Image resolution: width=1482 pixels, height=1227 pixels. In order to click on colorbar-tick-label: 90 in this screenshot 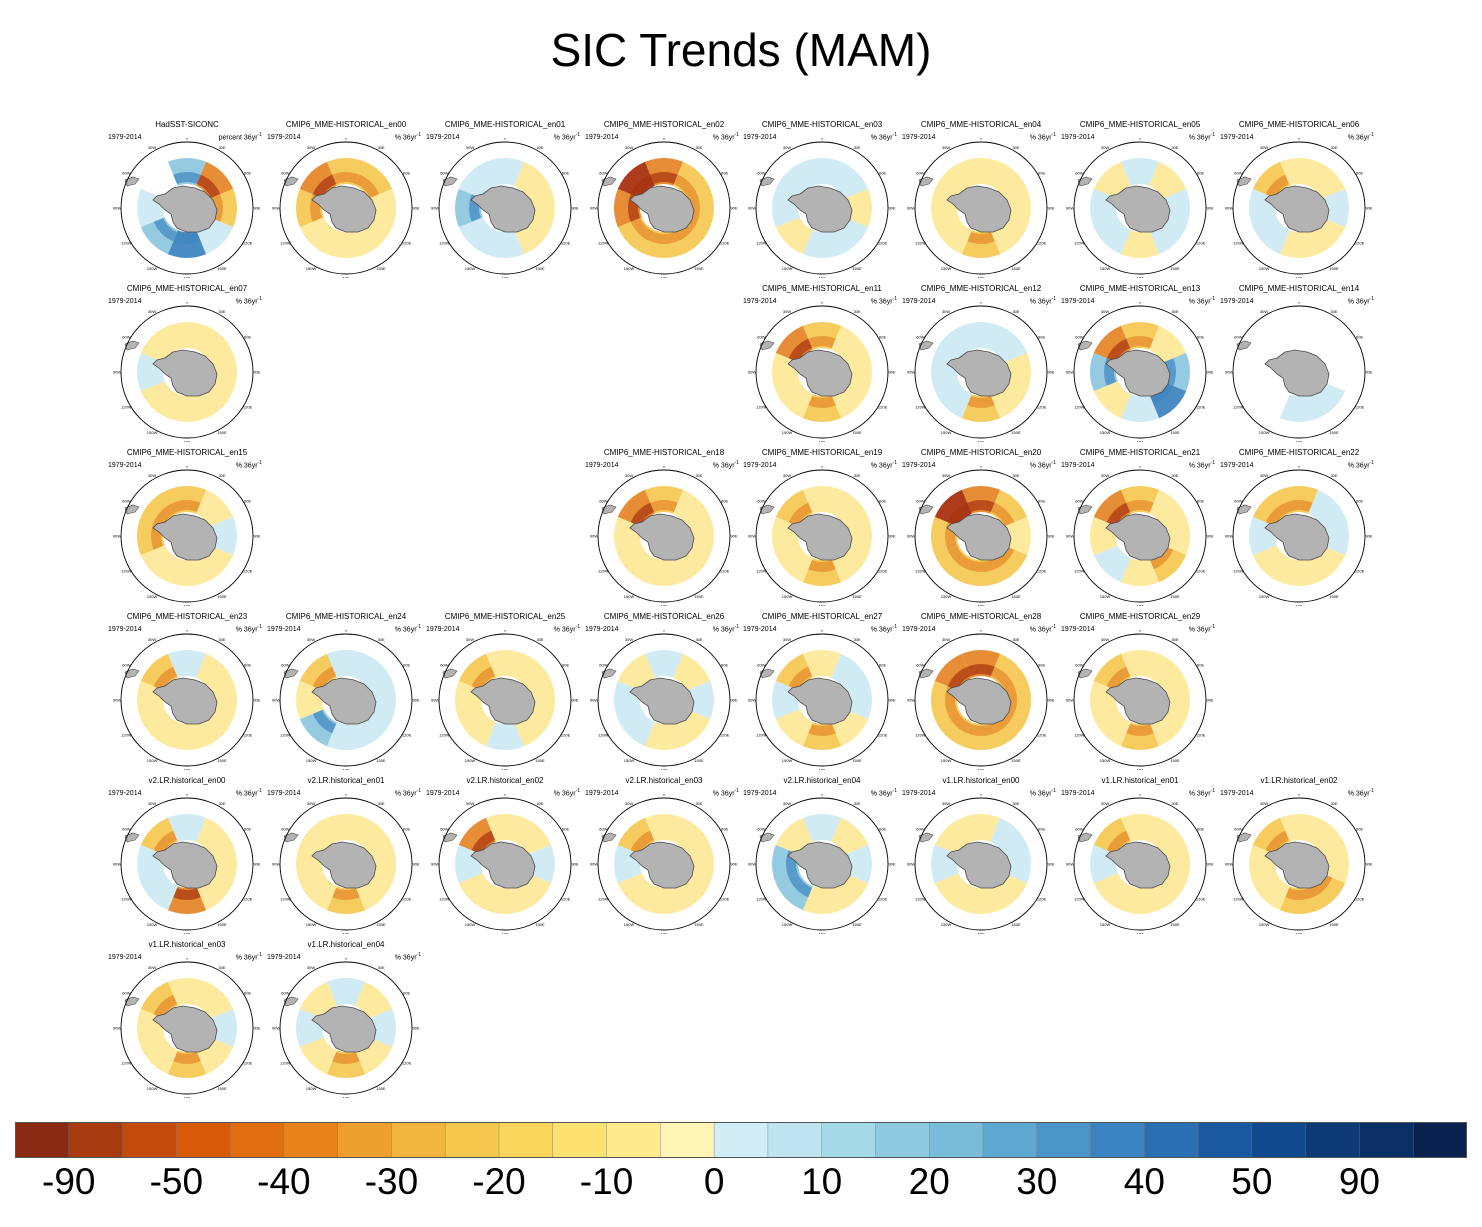, I will do `click(1359, 1181)`.